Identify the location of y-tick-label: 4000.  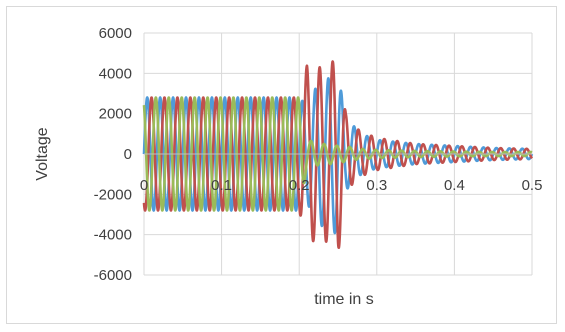
(115, 73).